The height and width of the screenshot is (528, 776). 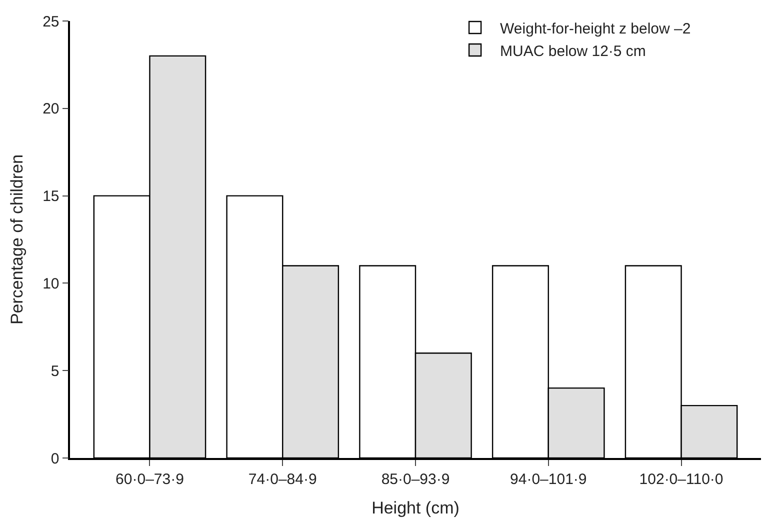 What do you see at coordinates (282, 479) in the screenshot?
I see `x-tick-label: 74·0–84·9` at bounding box center [282, 479].